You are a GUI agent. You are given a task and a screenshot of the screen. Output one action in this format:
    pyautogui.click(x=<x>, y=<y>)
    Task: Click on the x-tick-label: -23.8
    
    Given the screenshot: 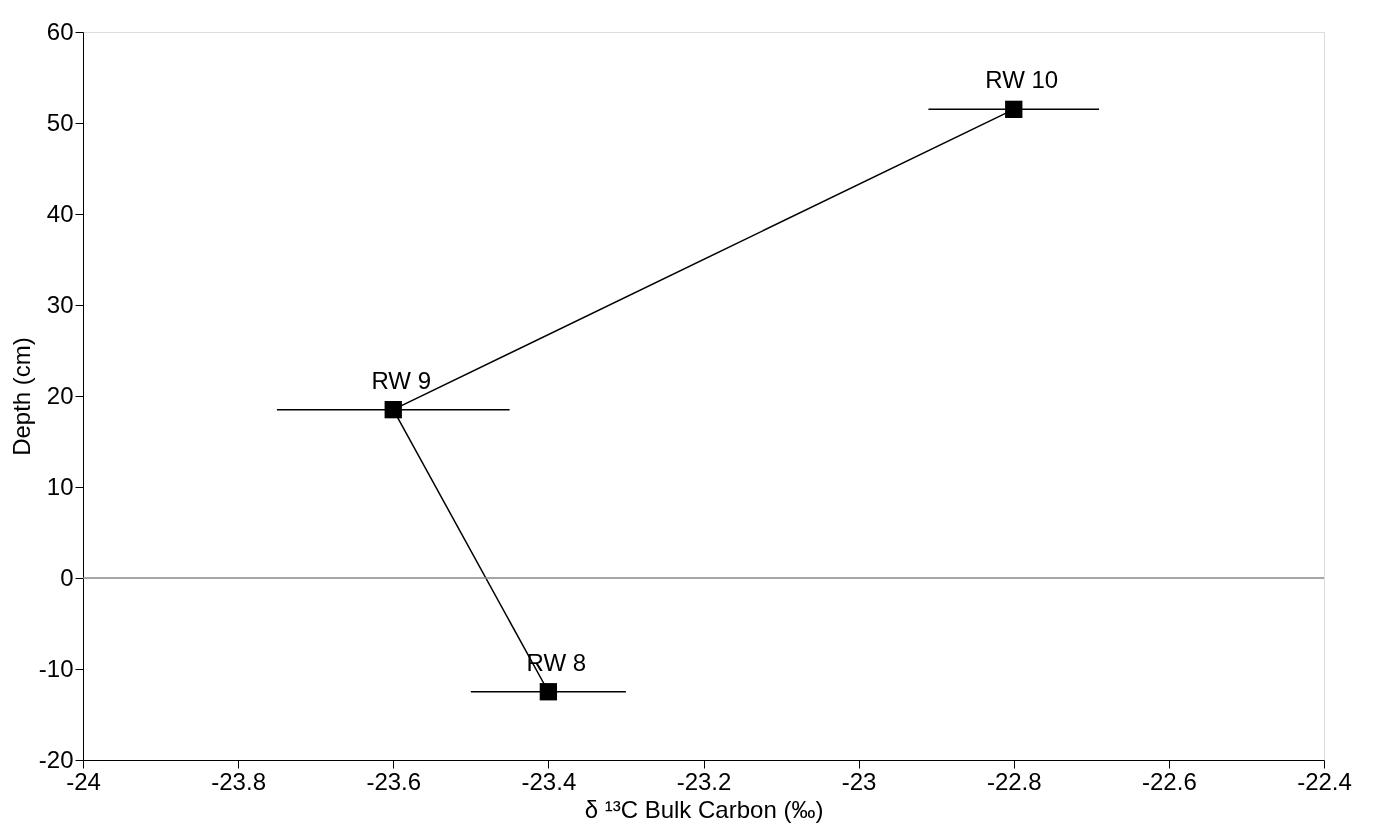 What is the action you would take?
    pyautogui.click(x=238, y=781)
    